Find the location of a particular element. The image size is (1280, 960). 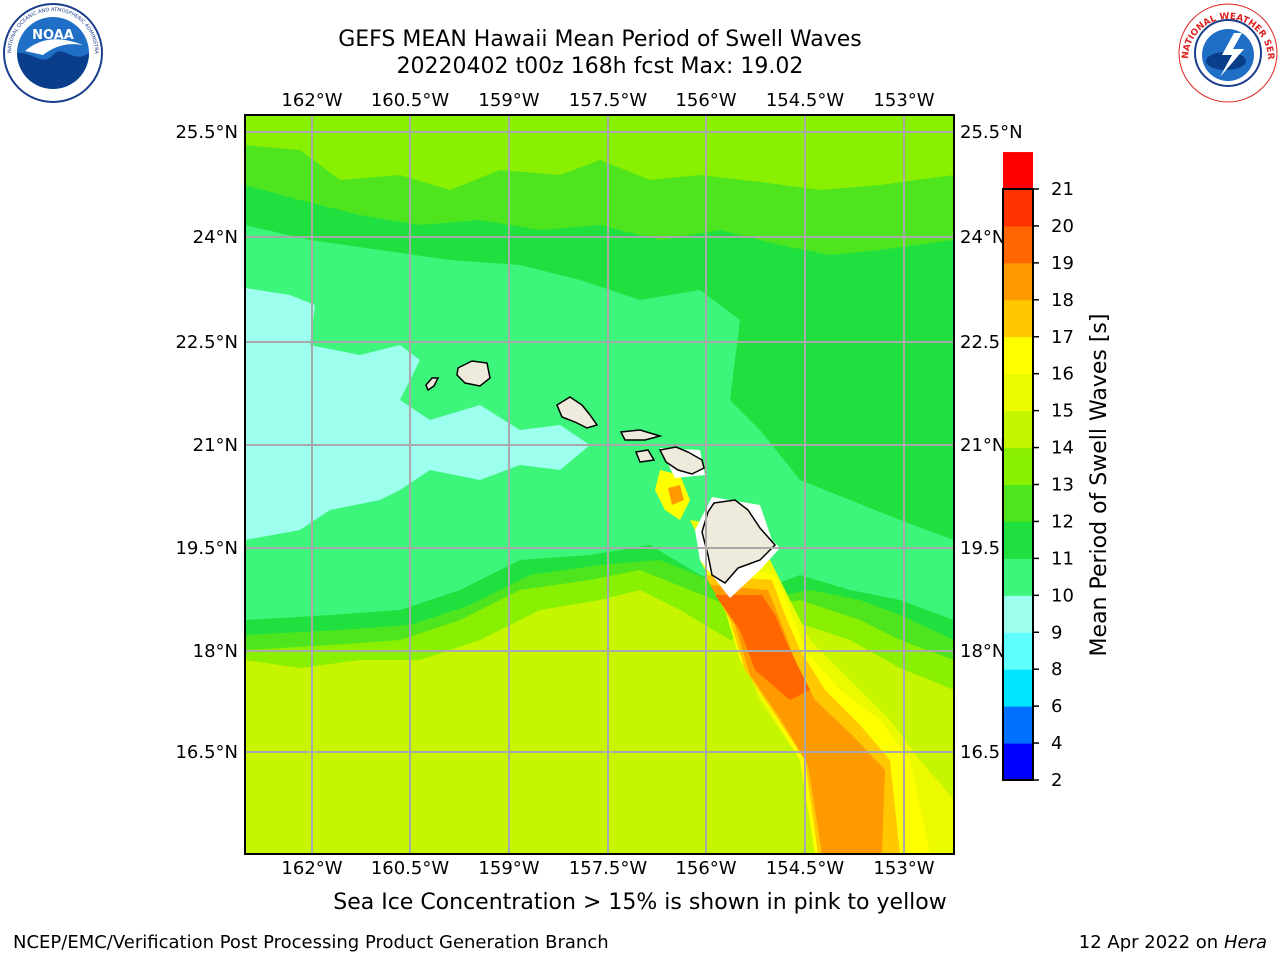

lon-tick-top: 159°W is located at coordinates (508, 100).